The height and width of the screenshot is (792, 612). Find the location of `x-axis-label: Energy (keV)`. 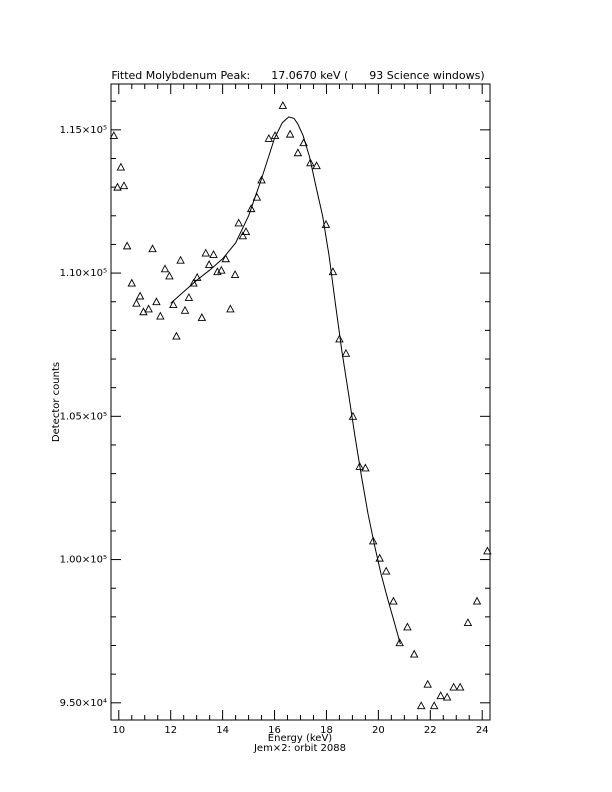

x-axis-label: Energy (keV) is located at coordinates (300, 738).